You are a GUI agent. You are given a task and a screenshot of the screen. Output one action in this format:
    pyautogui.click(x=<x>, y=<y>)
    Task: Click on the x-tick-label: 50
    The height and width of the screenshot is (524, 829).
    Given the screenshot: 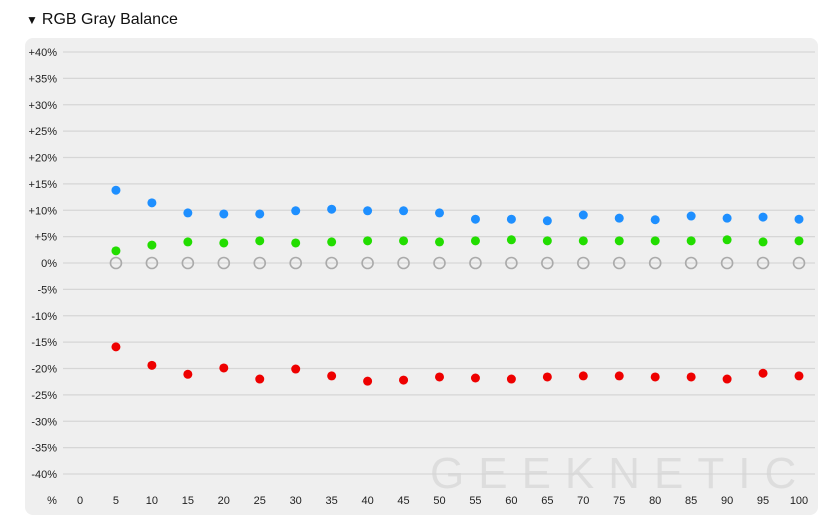 What is the action you would take?
    pyautogui.click(x=439, y=501)
    